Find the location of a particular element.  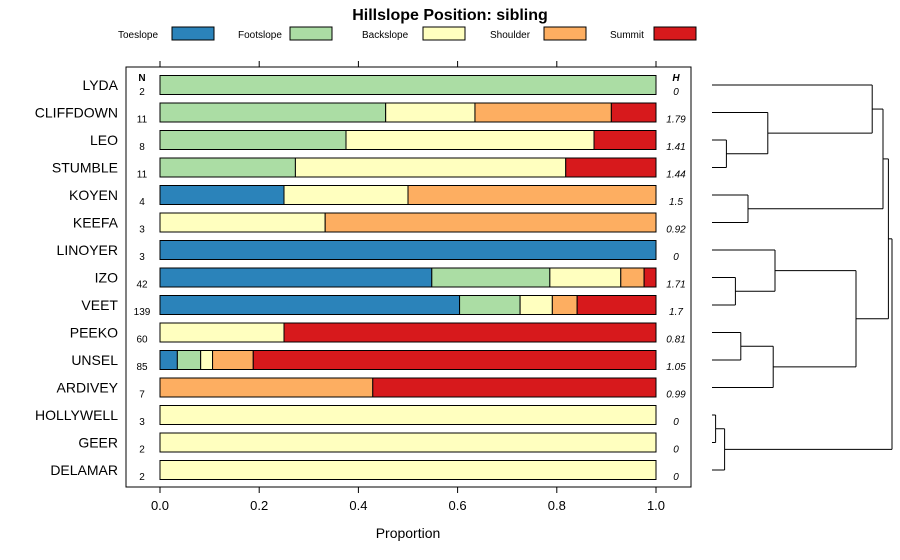

row-label: KOYEN is located at coordinates (93, 195).